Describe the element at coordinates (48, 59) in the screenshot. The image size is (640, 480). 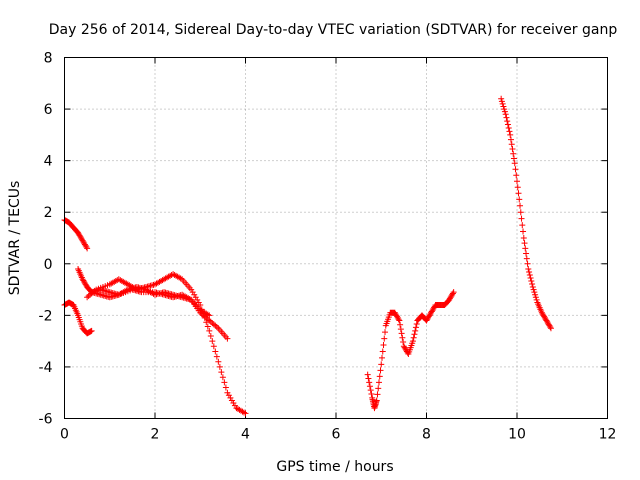
I see `y-tick-label: 8` at that location.